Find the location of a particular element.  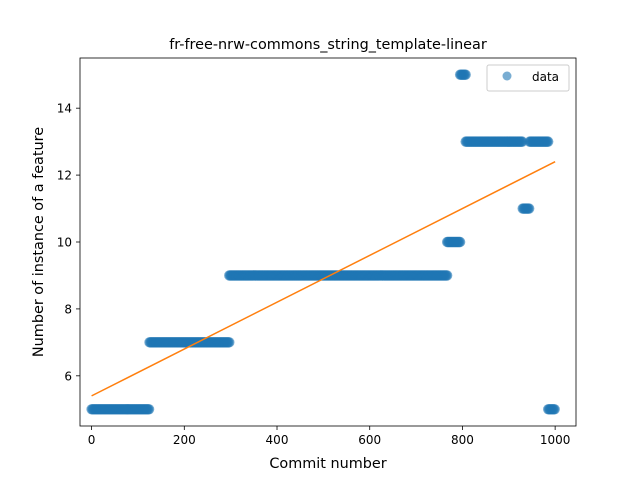

x-axis-label: Commit number is located at coordinates (327, 464).